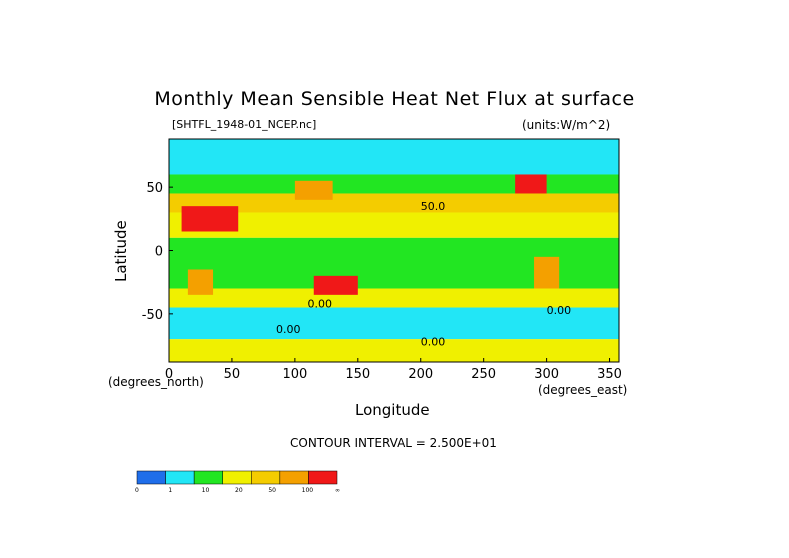 The height and width of the screenshot is (558, 789). Describe the element at coordinates (566, 125) in the screenshot. I see `units-label: (units:W/m^2)` at that location.